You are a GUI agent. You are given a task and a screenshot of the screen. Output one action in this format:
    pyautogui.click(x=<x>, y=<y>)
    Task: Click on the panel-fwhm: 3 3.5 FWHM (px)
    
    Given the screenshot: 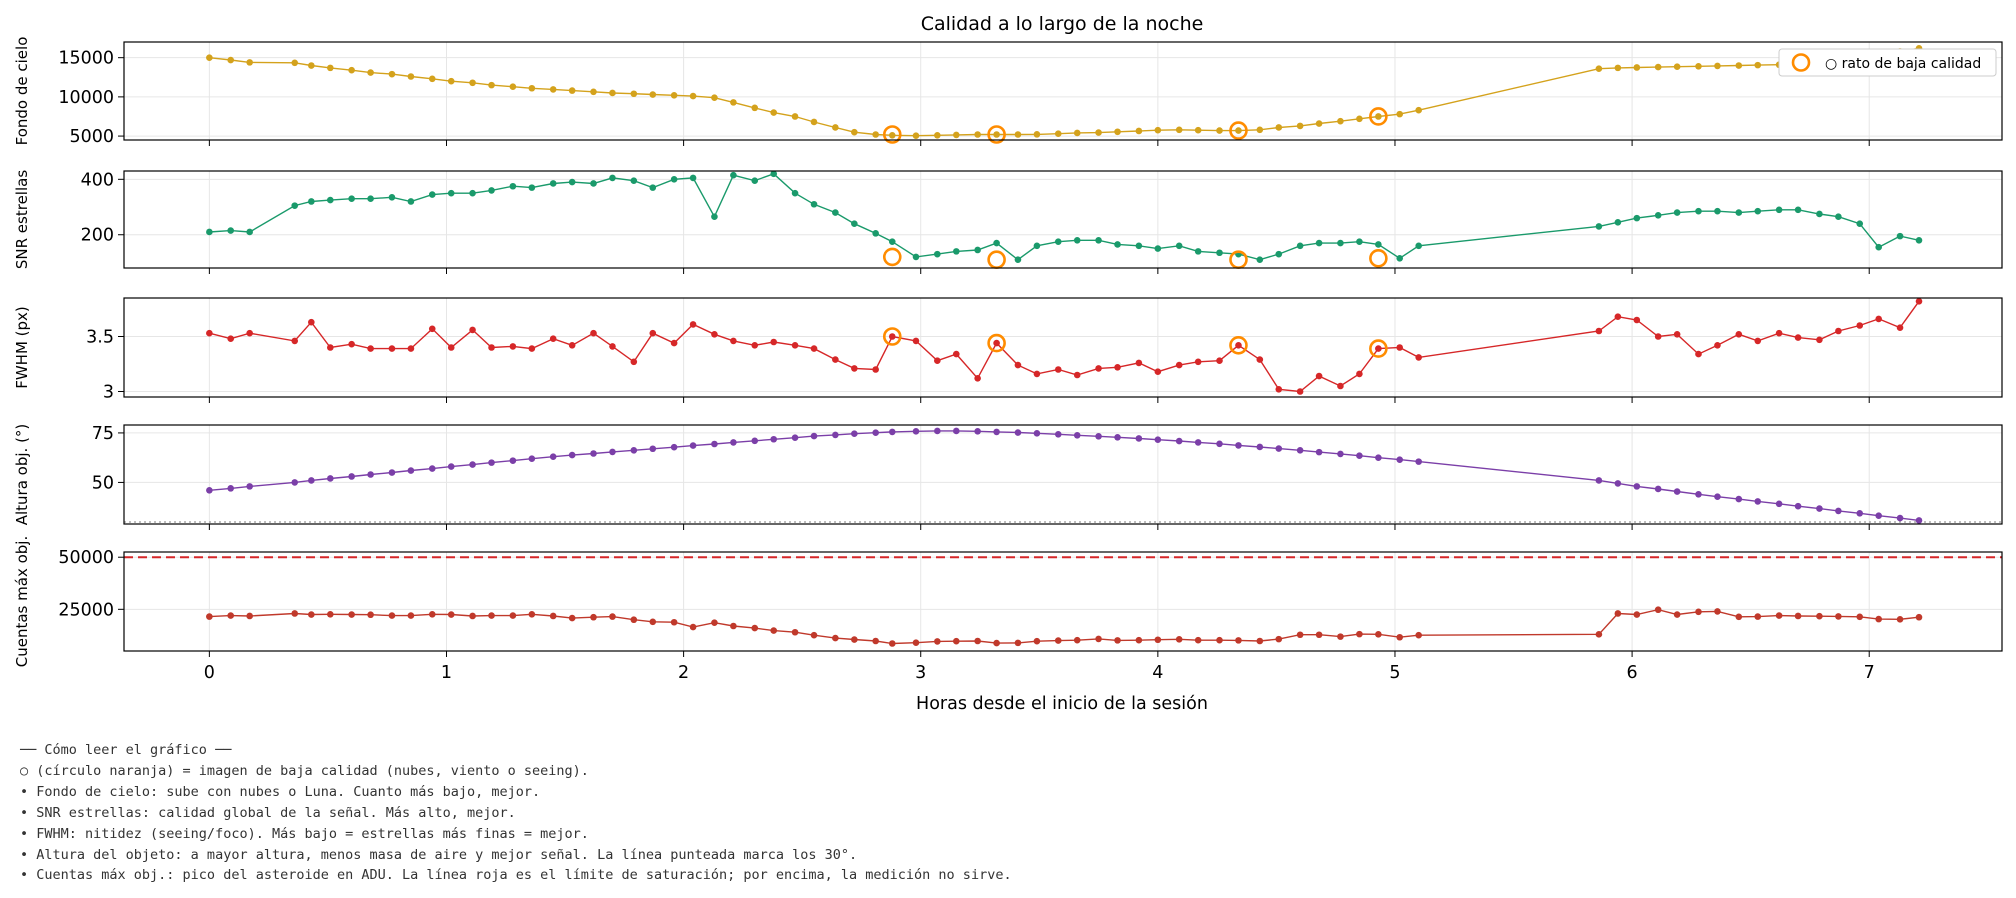 What is the action you would take?
    pyautogui.click(x=1008, y=350)
    